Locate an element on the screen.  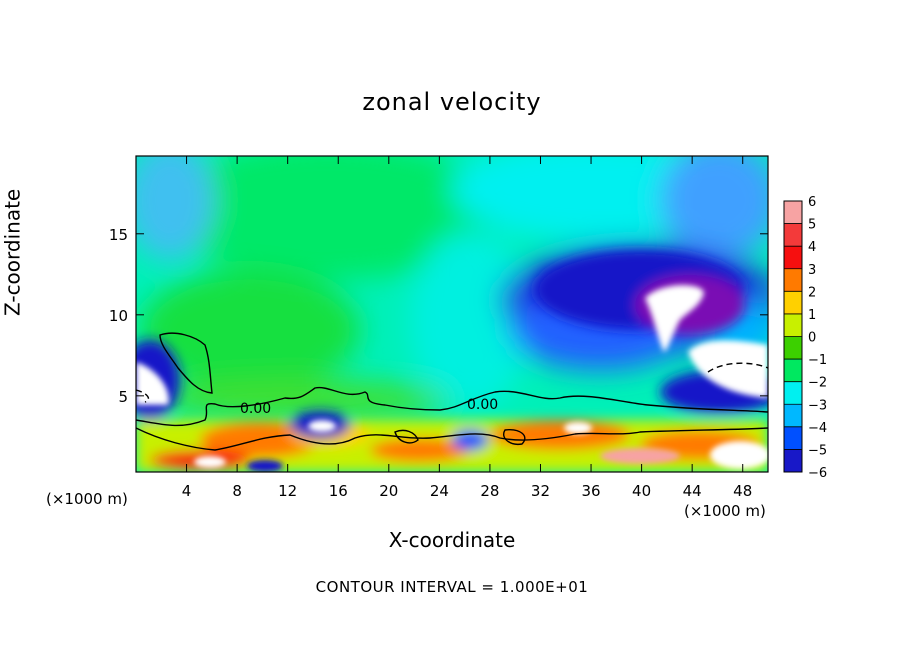
colorbar: 6 5 4 3 2 1 0 −1 −2 −3 −4 −5 −6 is located at coordinates (805, 338).